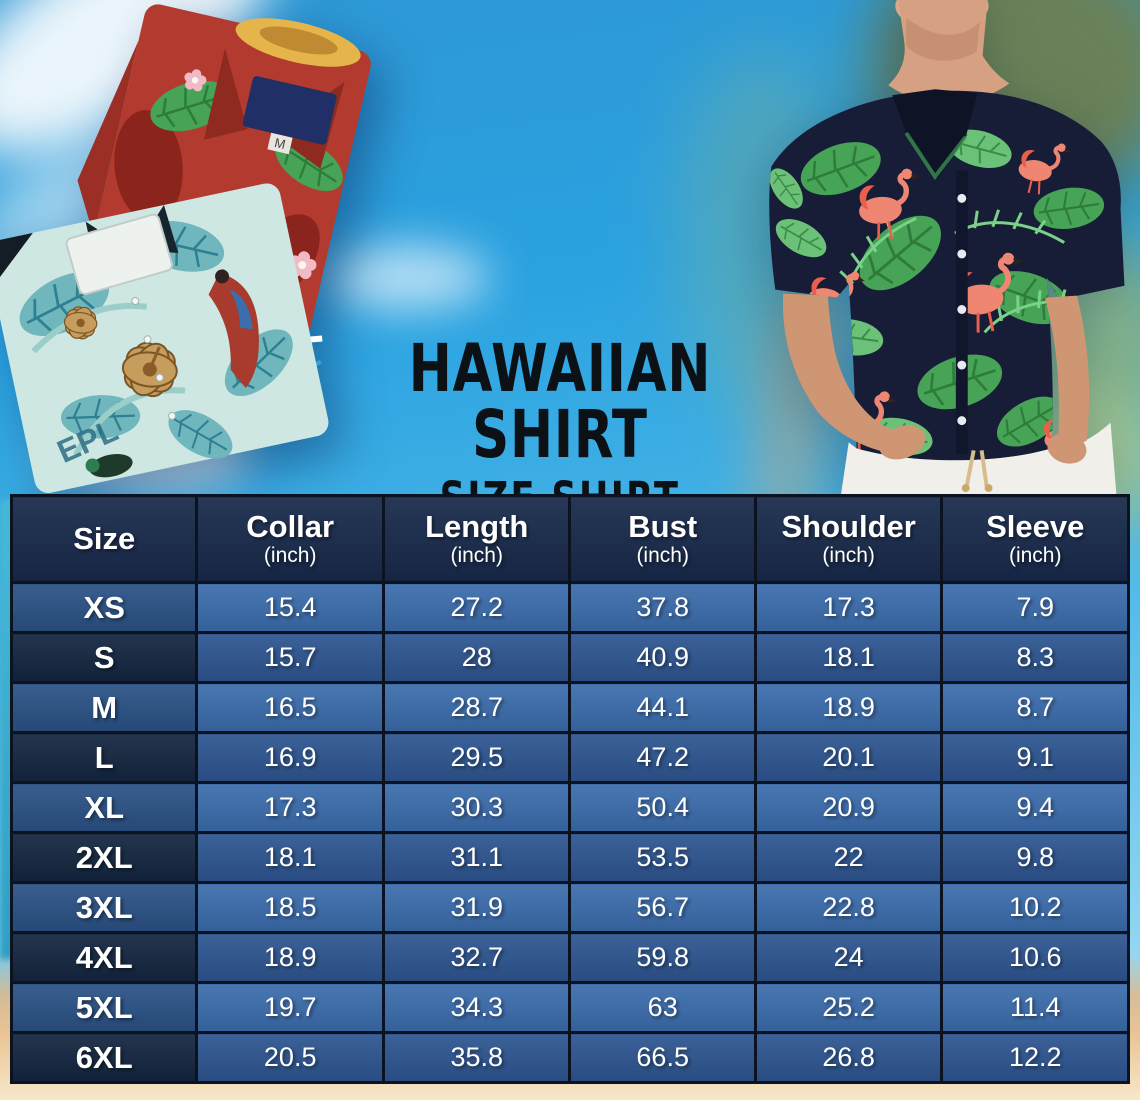 Image resolution: width=1140 pixels, height=1100 pixels. I want to click on value-cell: 10.2, so click(1035, 907).